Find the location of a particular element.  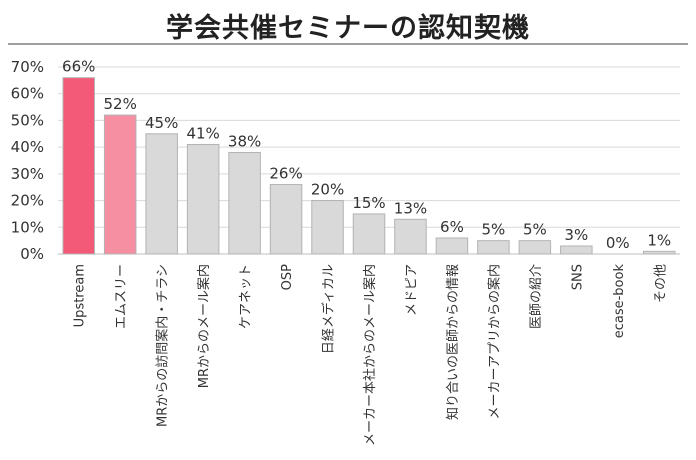

data-label: 20% is located at coordinates (327, 190).